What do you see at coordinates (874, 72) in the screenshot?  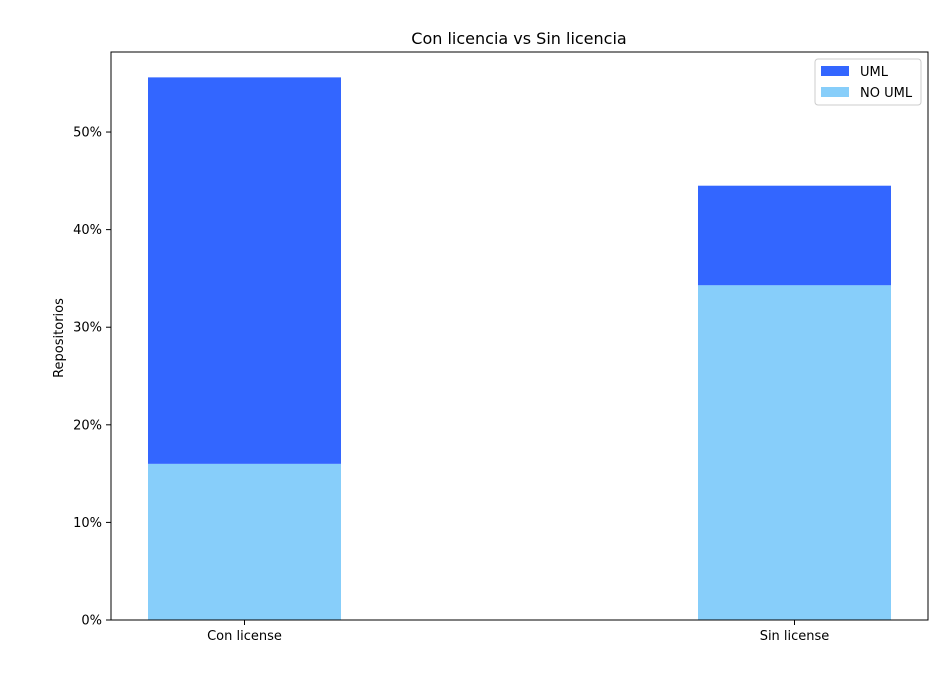 I see `legend-label: UML` at bounding box center [874, 72].